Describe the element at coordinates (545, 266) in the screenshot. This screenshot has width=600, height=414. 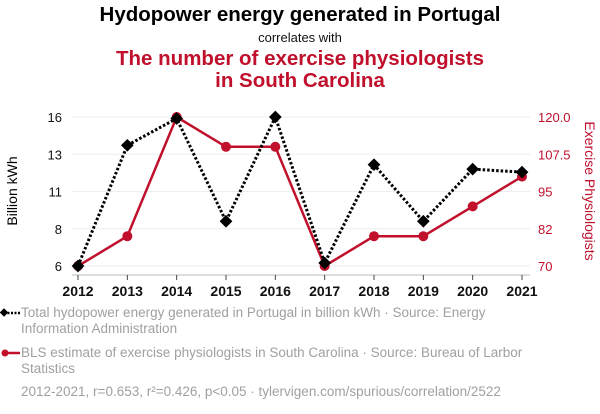
I see `y-right-tick-label: 70` at that location.